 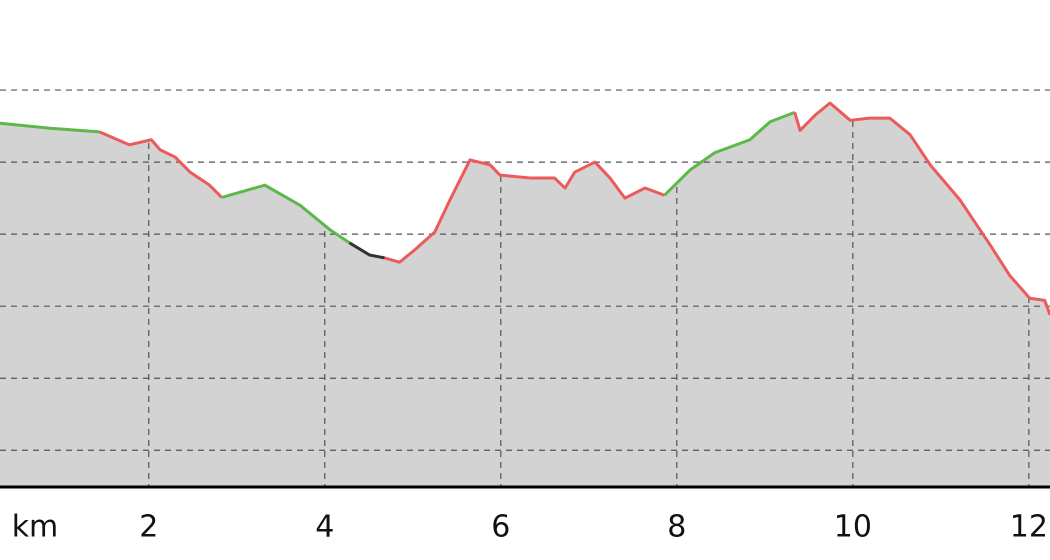 What do you see at coordinates (500, 527) in the screenshot?
I see `x-tick-label: 6` at bounding box center [500, 527].